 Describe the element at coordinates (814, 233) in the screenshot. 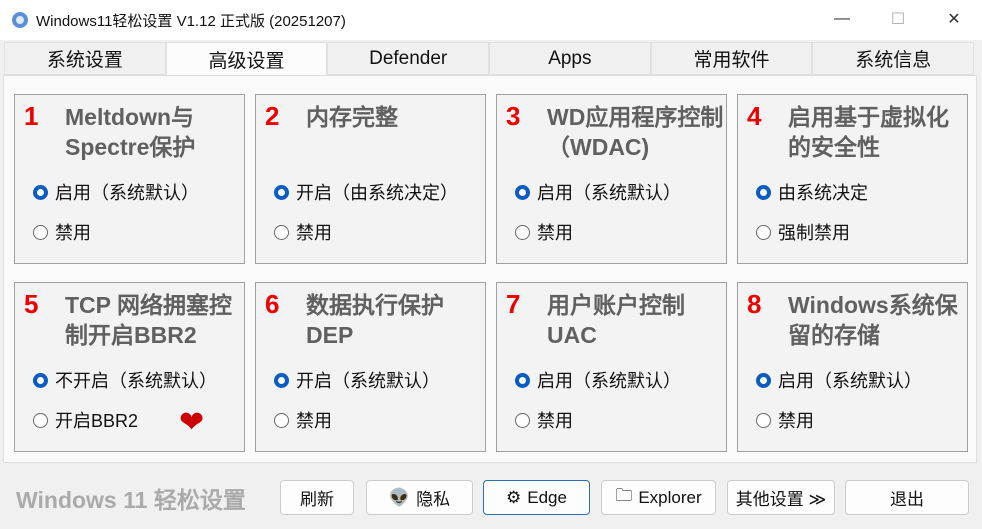

I see `option-label: 强制禁用` at that location.